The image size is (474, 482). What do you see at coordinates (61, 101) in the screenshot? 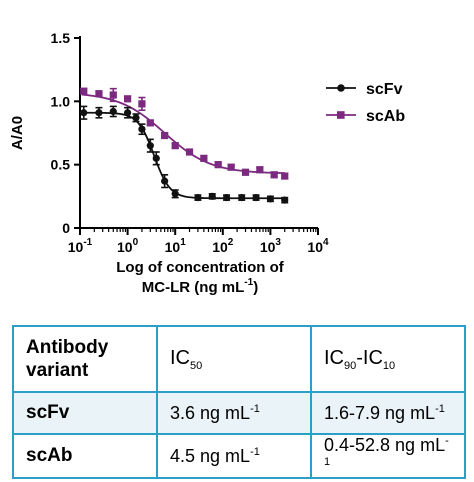
I see `y-tick-label: 1.0` at bounding box center [61, 101].